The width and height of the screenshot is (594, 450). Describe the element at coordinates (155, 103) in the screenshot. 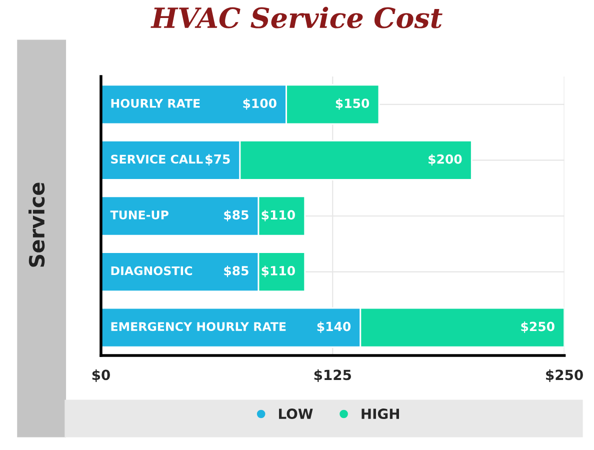

I see `y-tick-label: HOURLY RATE` at that location.